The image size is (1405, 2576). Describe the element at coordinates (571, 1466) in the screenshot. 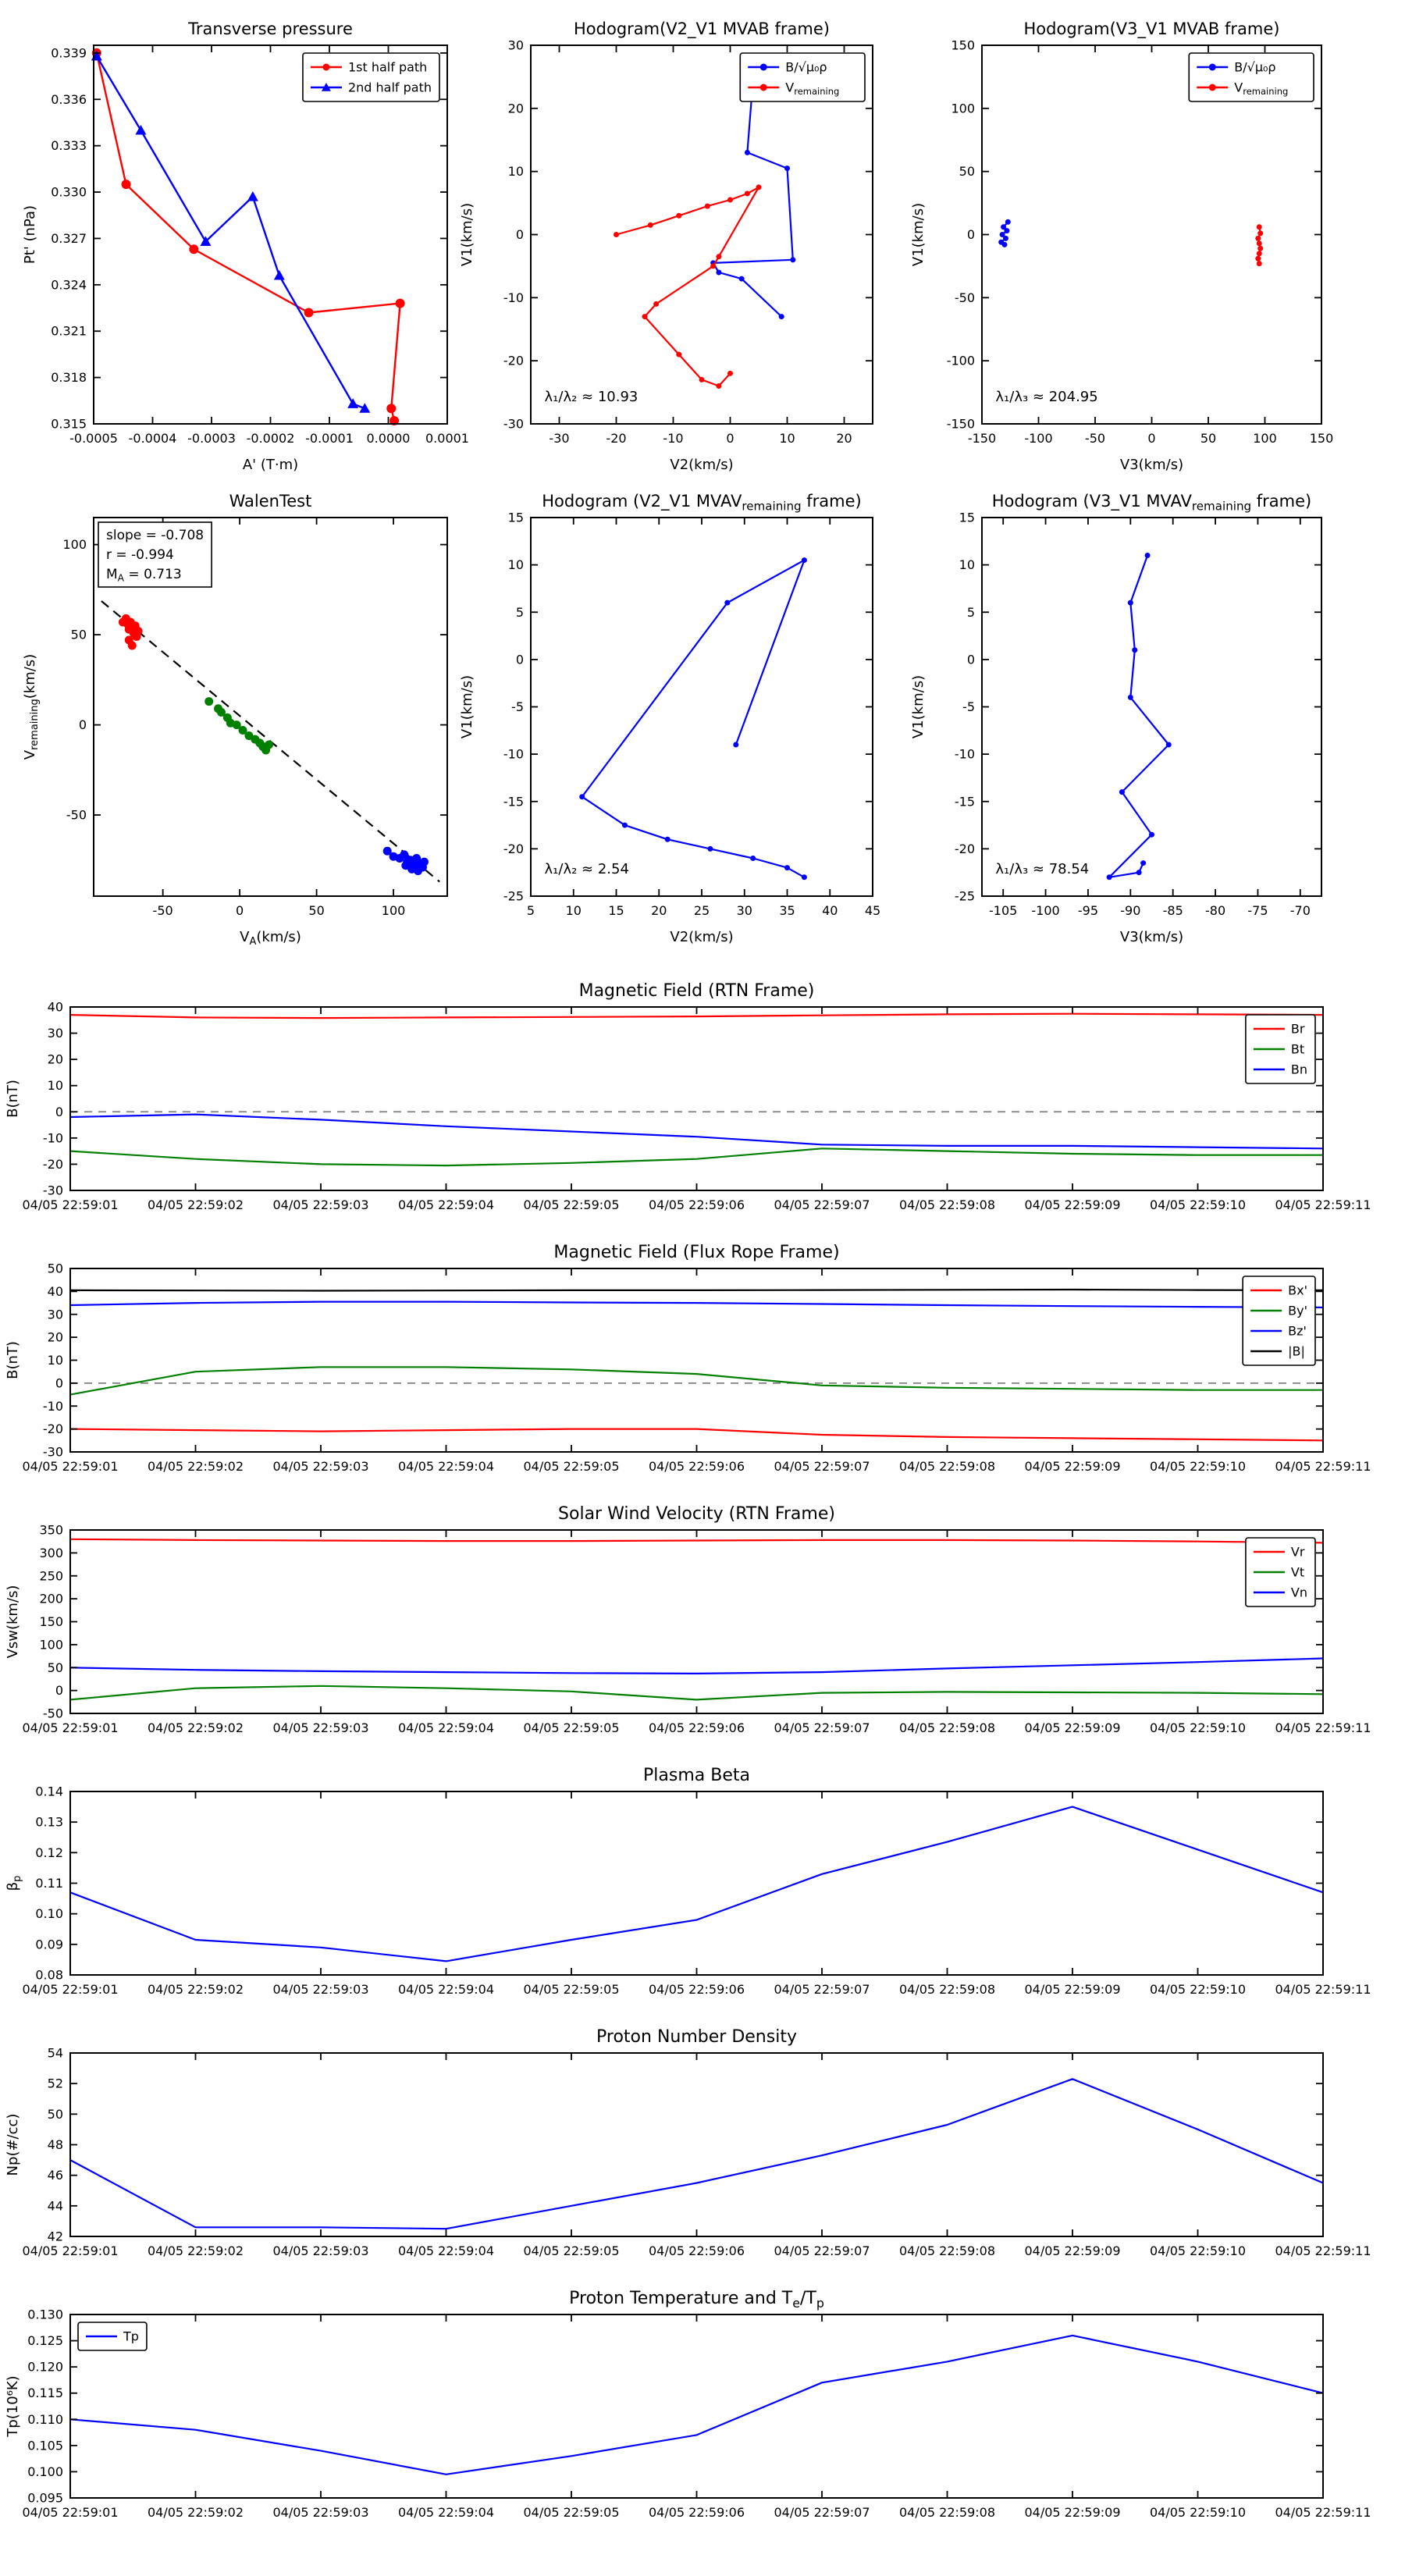

I see `x-tick-label: 04/05 22:59:05` at that location.